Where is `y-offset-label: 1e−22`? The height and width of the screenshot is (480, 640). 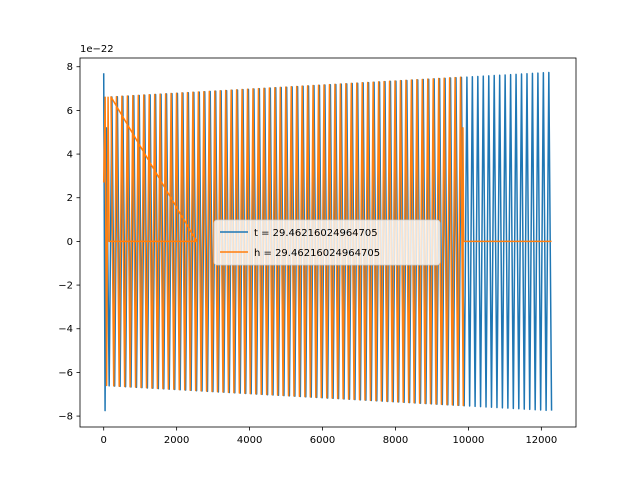 y-offset-label: 1e−22 is located at coordinates (97, 49).